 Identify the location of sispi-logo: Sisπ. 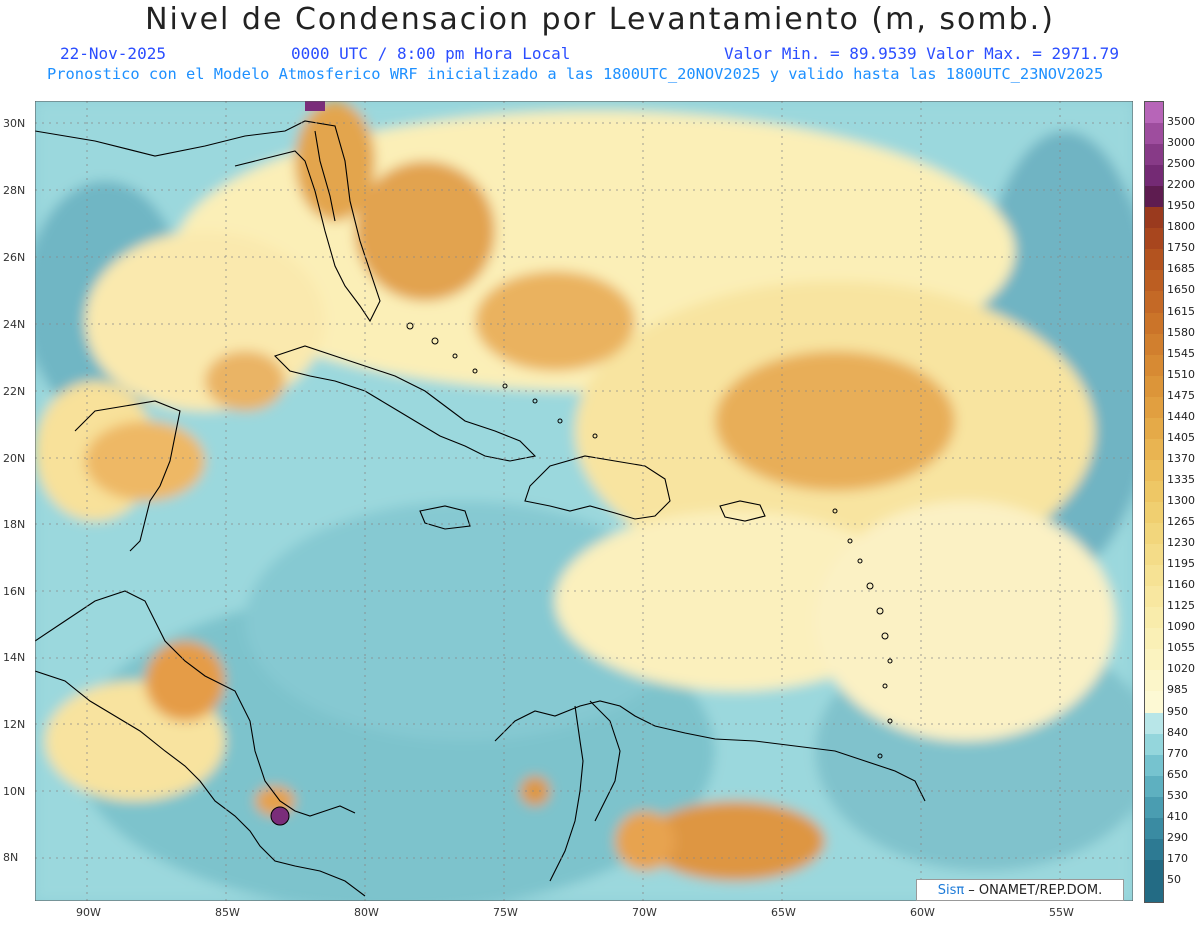
(951, 890).